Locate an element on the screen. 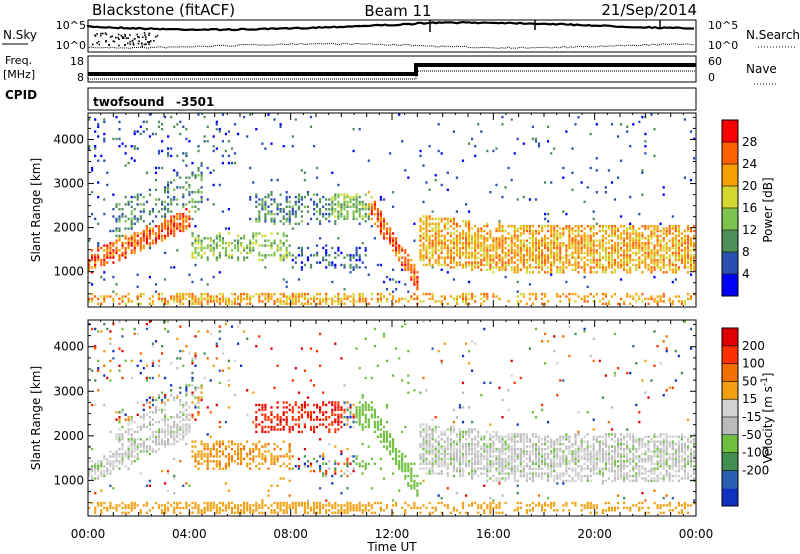 The height and width of the screenshot is (554, 800). nave-tick-bottom: 0 is located at coordinates (711, 77).